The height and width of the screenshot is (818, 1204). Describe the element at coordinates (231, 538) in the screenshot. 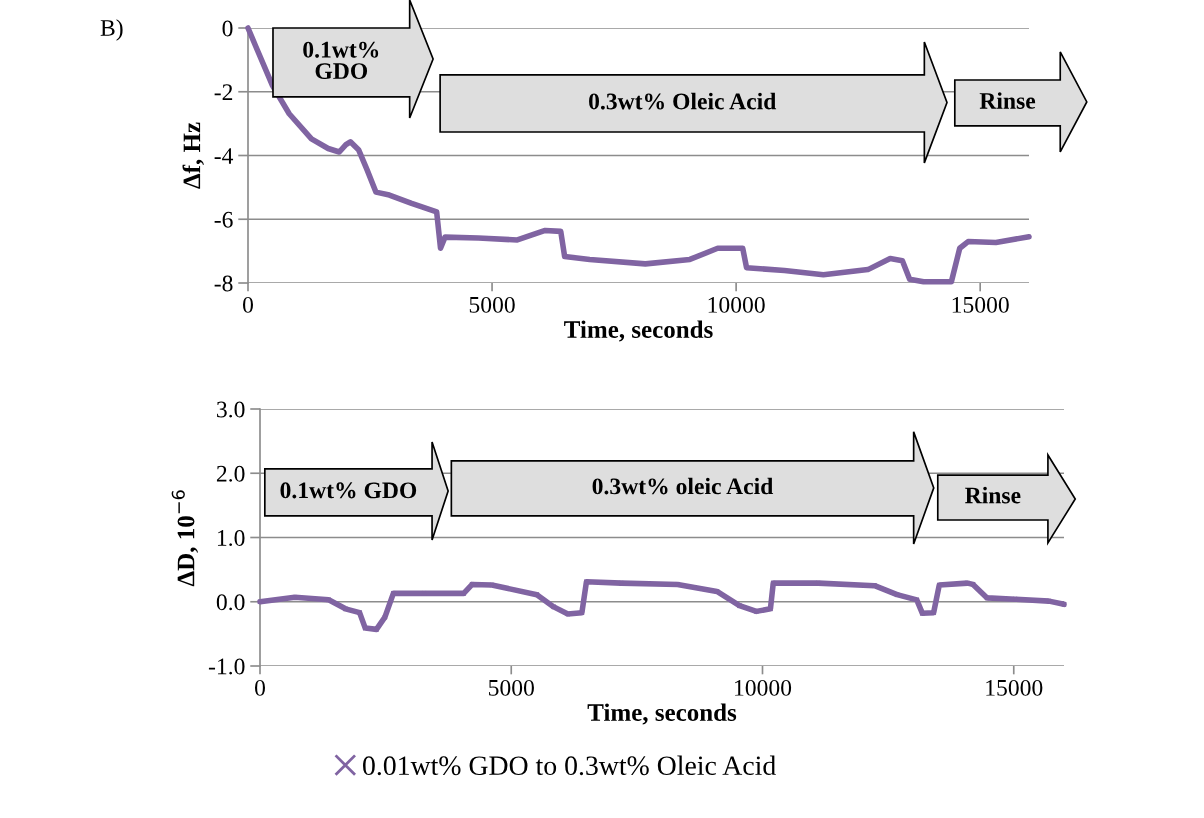

I see `y-tick-label: 1.0` at that location.